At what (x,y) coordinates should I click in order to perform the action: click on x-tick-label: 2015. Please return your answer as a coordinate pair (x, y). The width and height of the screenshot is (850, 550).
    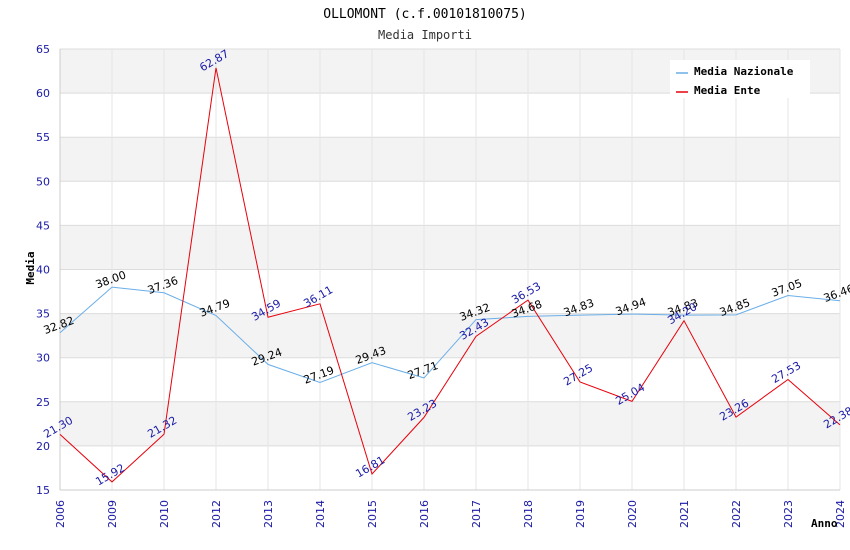
    Looking at the image, I should click on (372, 514).